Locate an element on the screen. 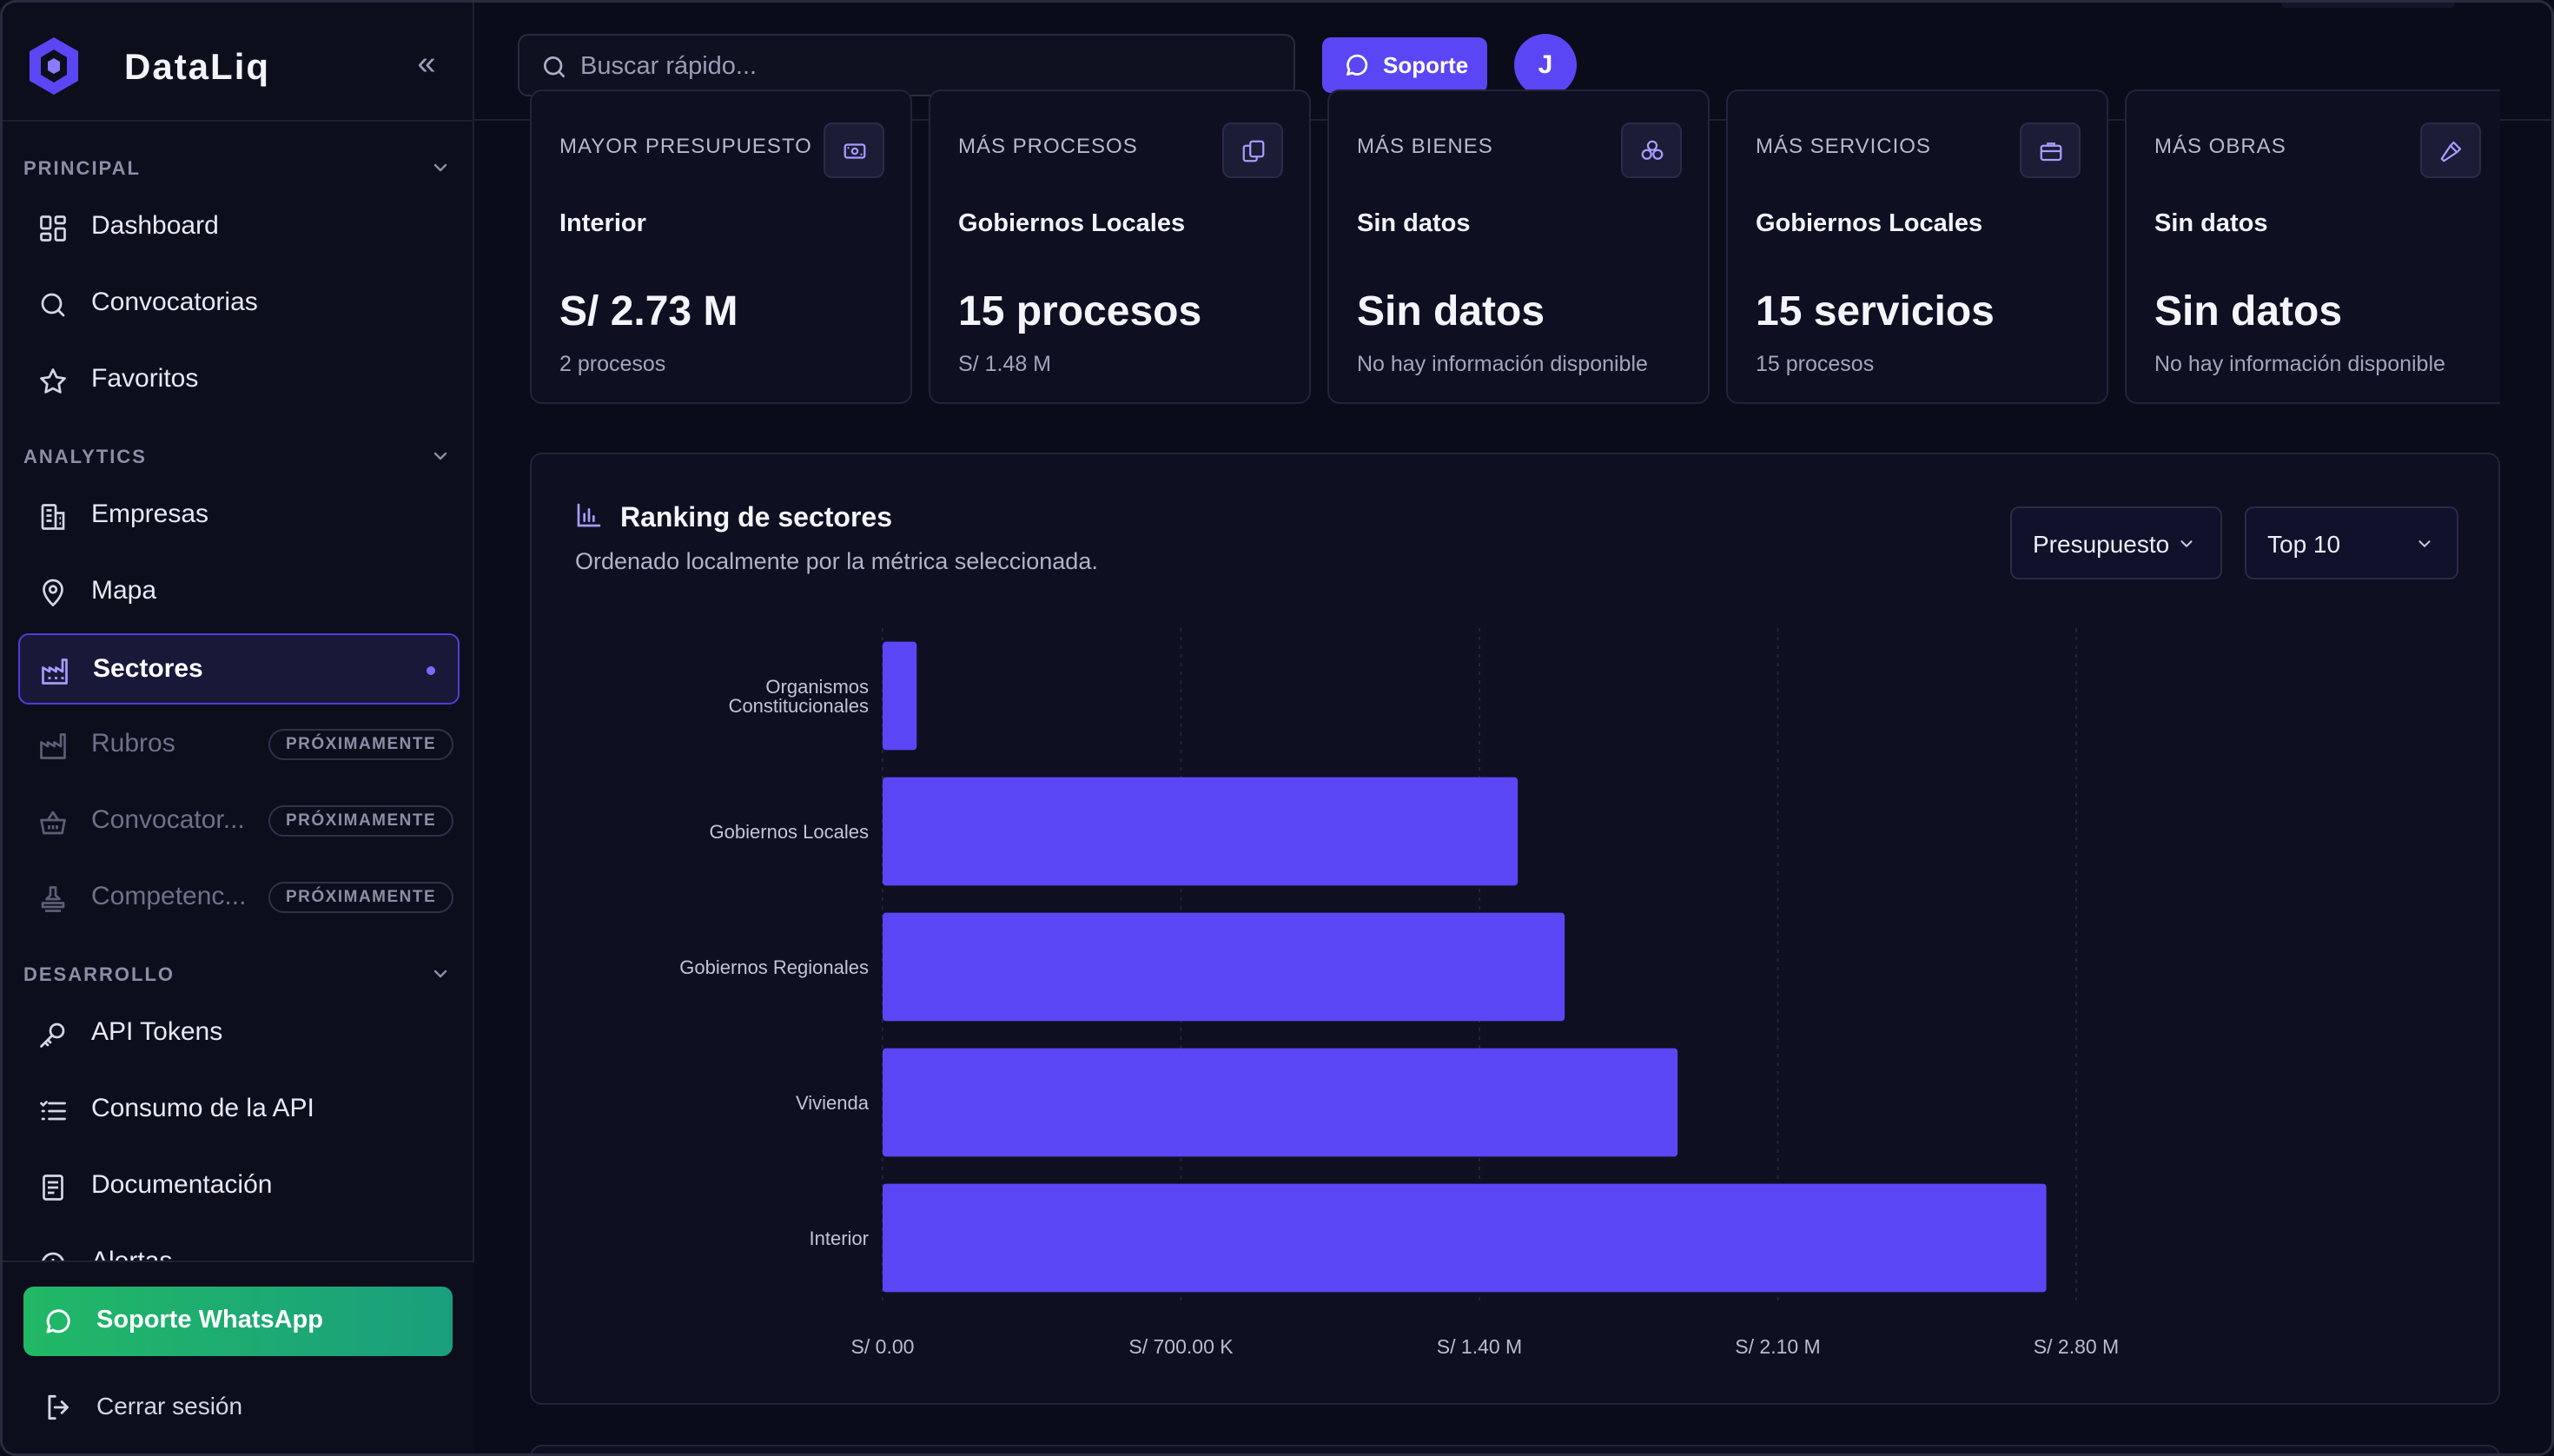 Image resolution: width=2554 pixels, height=1456 pixels. y-category-label: Organismos is located at coordinates (817, 687).